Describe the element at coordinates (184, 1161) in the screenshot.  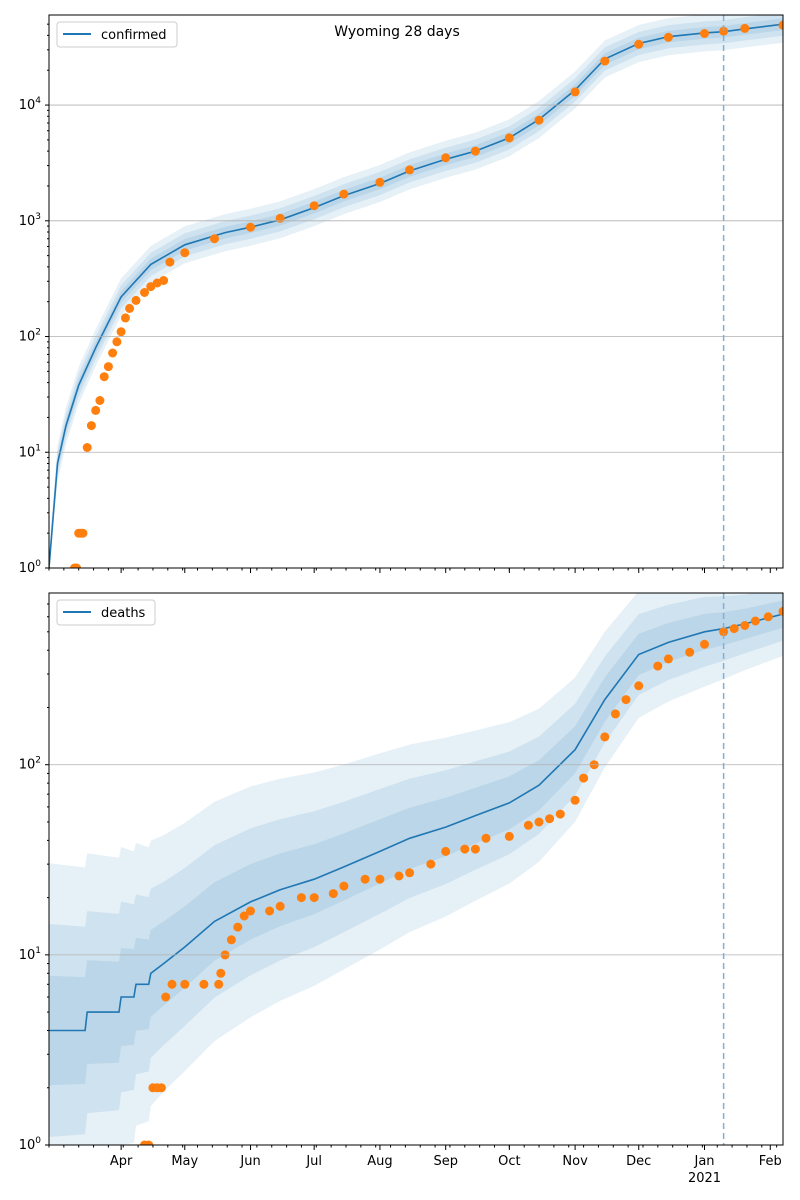
I see `x-tick-label: May` at that location.